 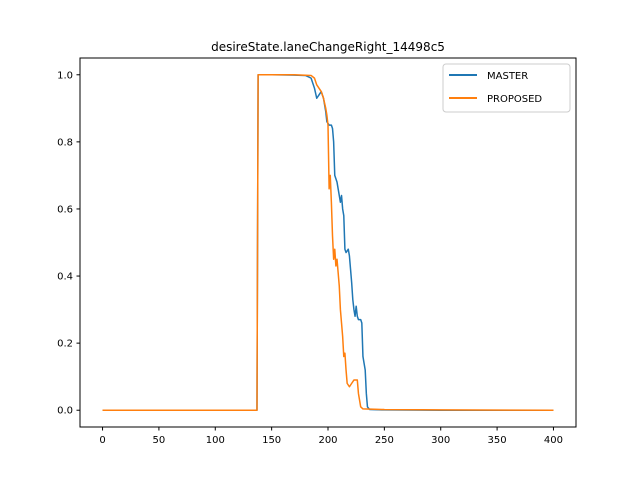 What do you see at coordinates (65, 411) in the screenshot?
I see `y-tick-label: 0.0` at bounding box center [65, 411].